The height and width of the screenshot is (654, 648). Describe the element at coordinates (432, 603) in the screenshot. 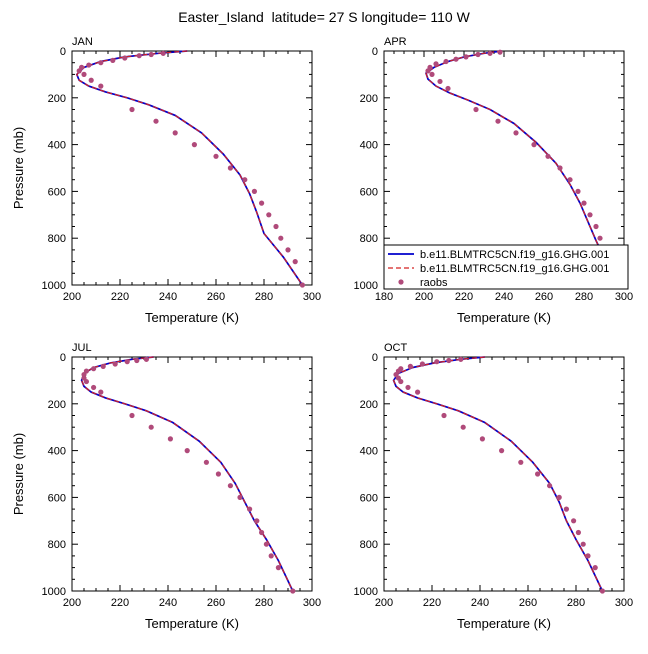

I see `x-tick-label: 220` at that location.